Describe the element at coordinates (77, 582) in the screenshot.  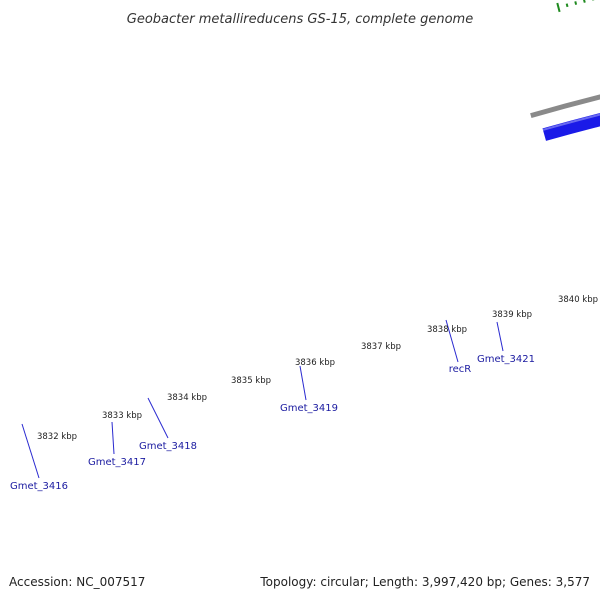
I see `accession-text: Accession: NC_007517` at that location.